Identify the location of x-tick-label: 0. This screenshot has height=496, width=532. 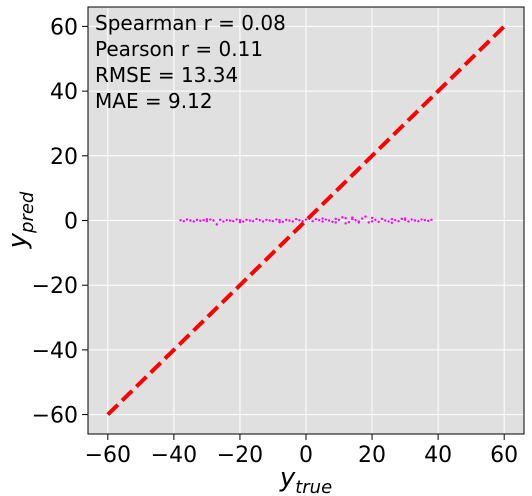
(306, 455).